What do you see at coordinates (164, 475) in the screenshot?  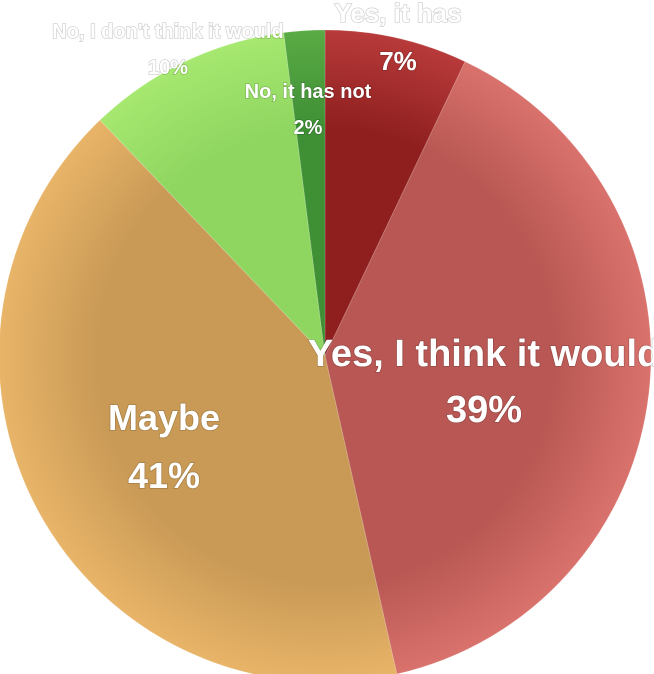 I see `slice-value-maybe: 41%` at bounding box center [164, 475].